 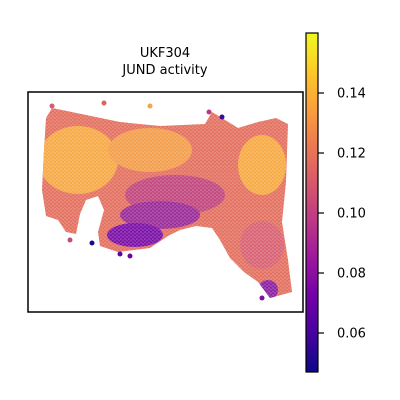 I want to click on colorbar, so click(x=312, y=202).